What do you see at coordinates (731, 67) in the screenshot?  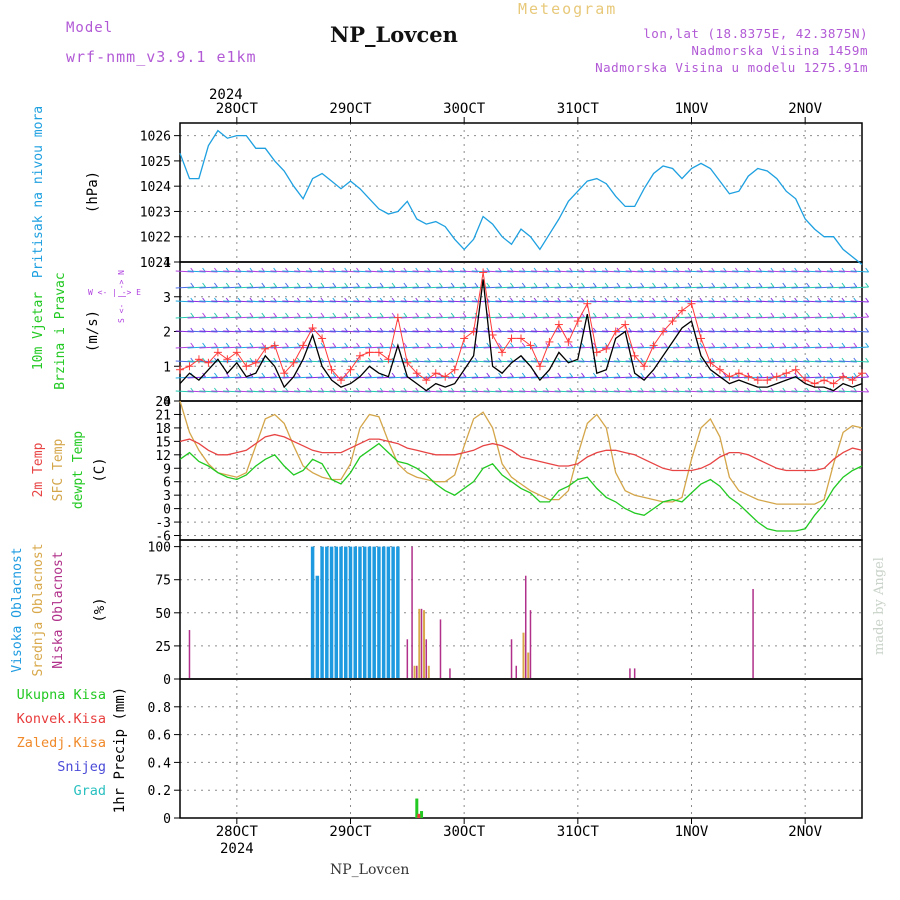 I see `model-altitude-label: Nadmorska Visina u modelu 1275.91m` at bounding box center [731, 67].